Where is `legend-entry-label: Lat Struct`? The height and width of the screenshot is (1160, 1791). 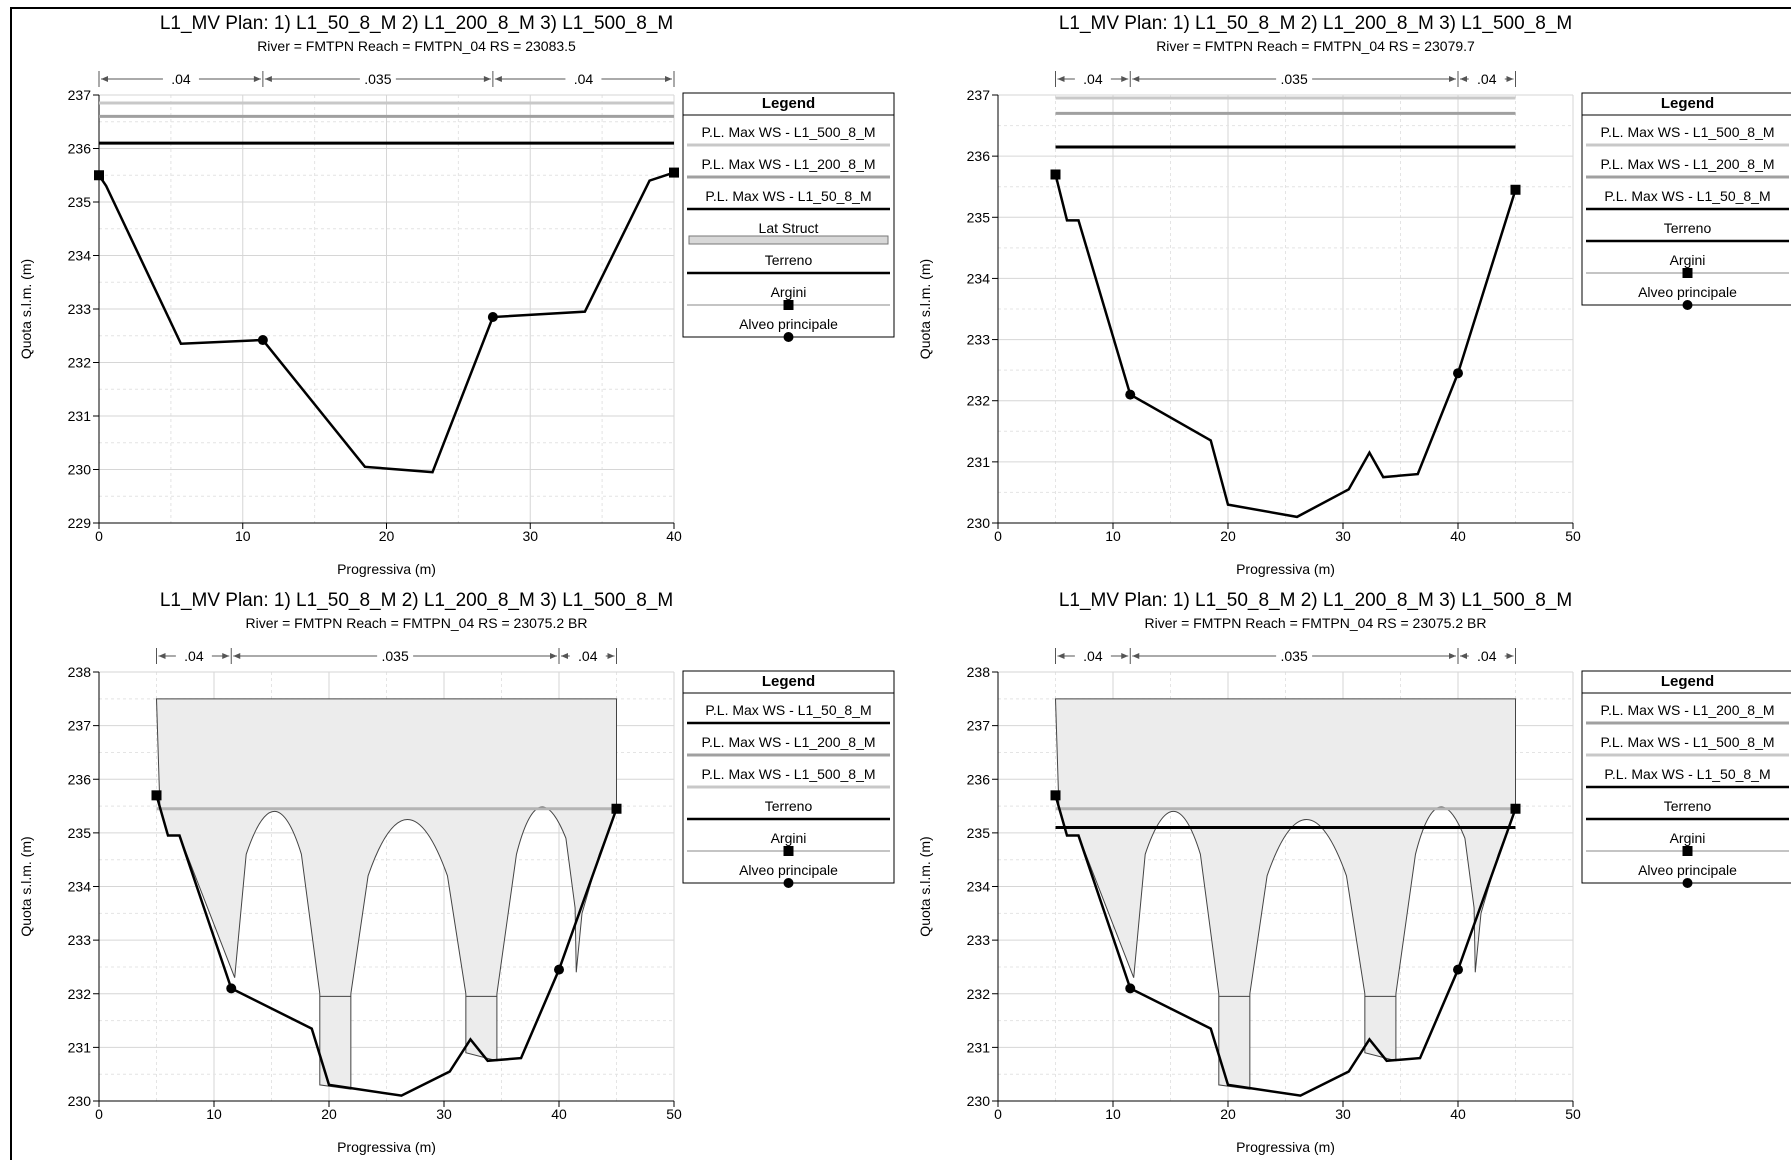 legend-entry-label: Lat Struct is located at coordinates (789, 228).